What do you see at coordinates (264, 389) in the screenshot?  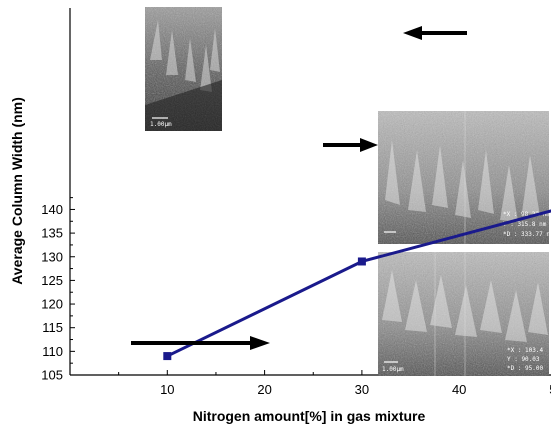 I see `x-tick-label-20: 20` at bounding box center [264, 389].